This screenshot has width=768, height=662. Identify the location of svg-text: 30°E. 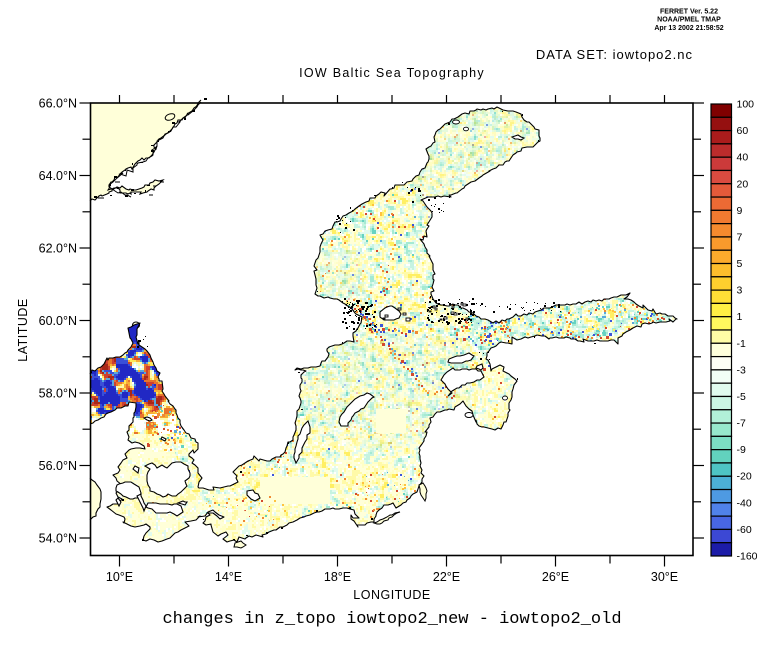
(664, 577).